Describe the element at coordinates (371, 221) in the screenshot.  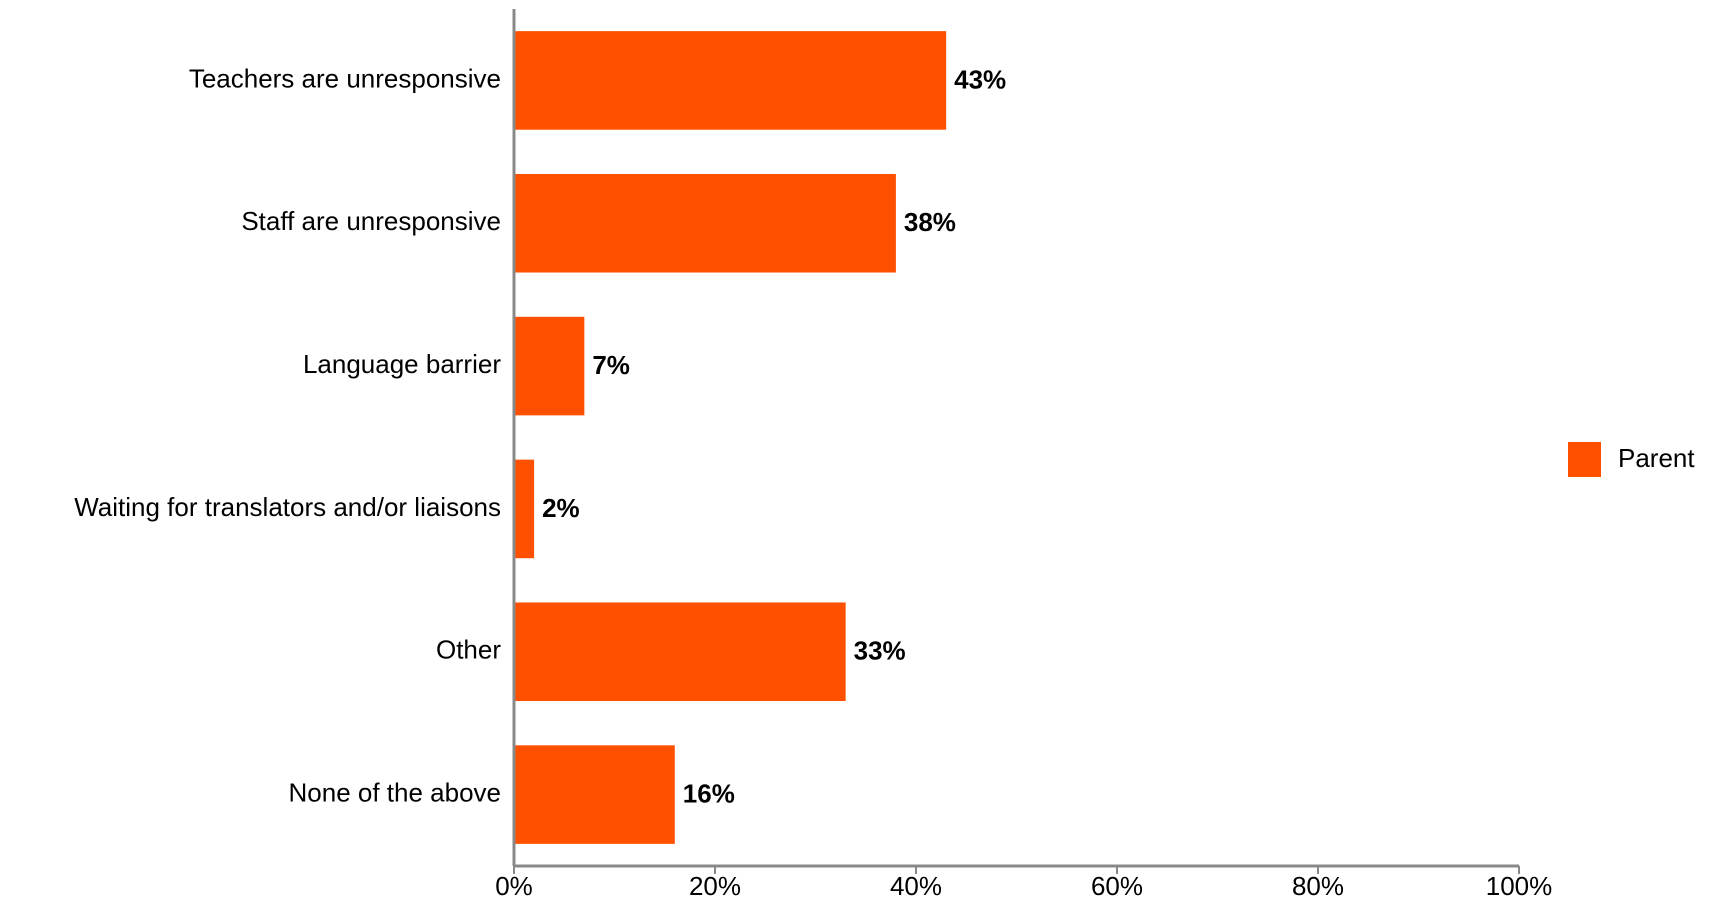
I see `y-tick-label: Staff are unresponsive` at that location.